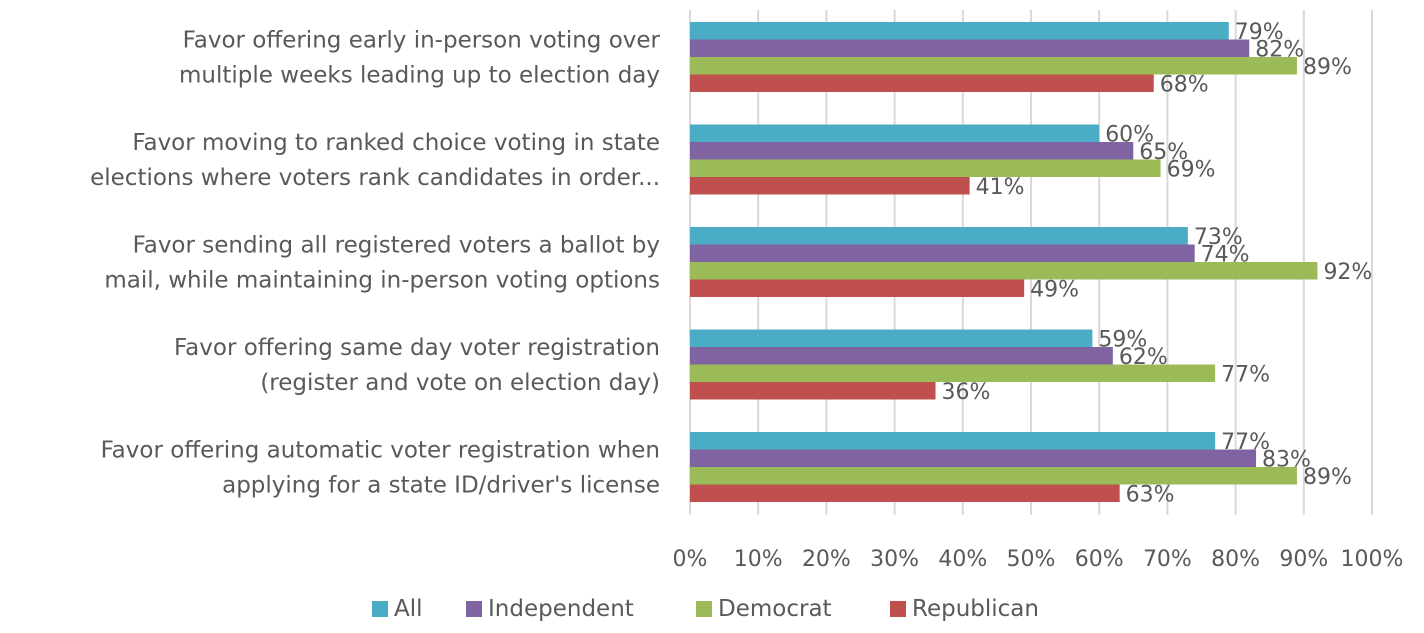 The width and height of the screenshot is (1424, 633). I want to click on data-label: 83%, so click(1286, 459).